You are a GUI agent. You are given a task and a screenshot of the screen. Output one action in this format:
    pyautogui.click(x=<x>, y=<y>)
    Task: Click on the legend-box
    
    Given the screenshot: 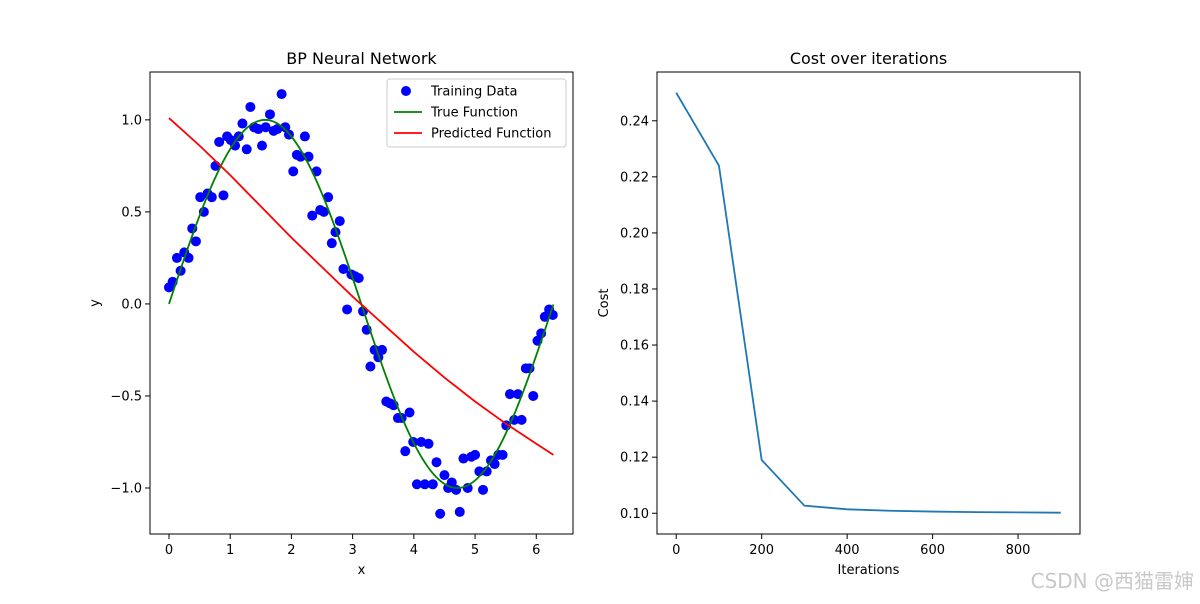 What is the action you would take?
    pyautogui.click(x=476, y=113)
    